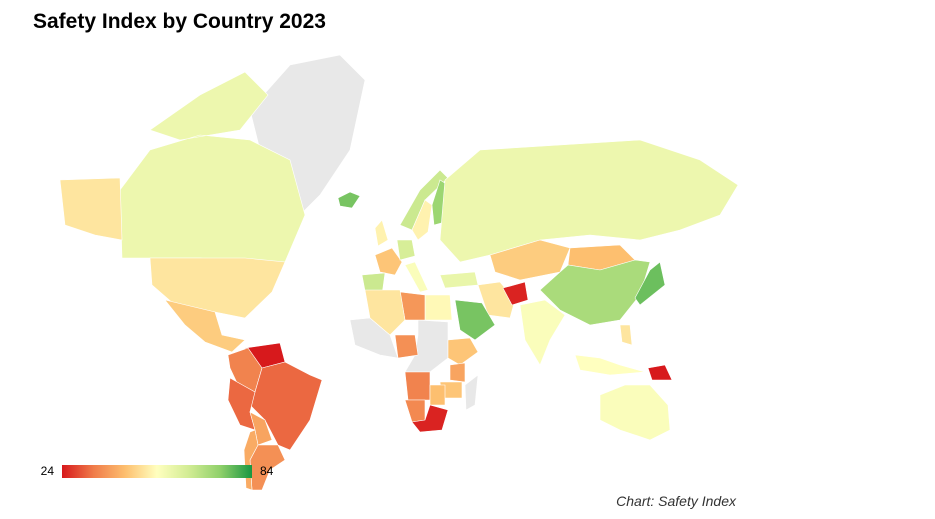  What do you see at coordinates (267, 471) in the screenshot?
I see `colorbar-max: 84` at bounding box center [267, 471].